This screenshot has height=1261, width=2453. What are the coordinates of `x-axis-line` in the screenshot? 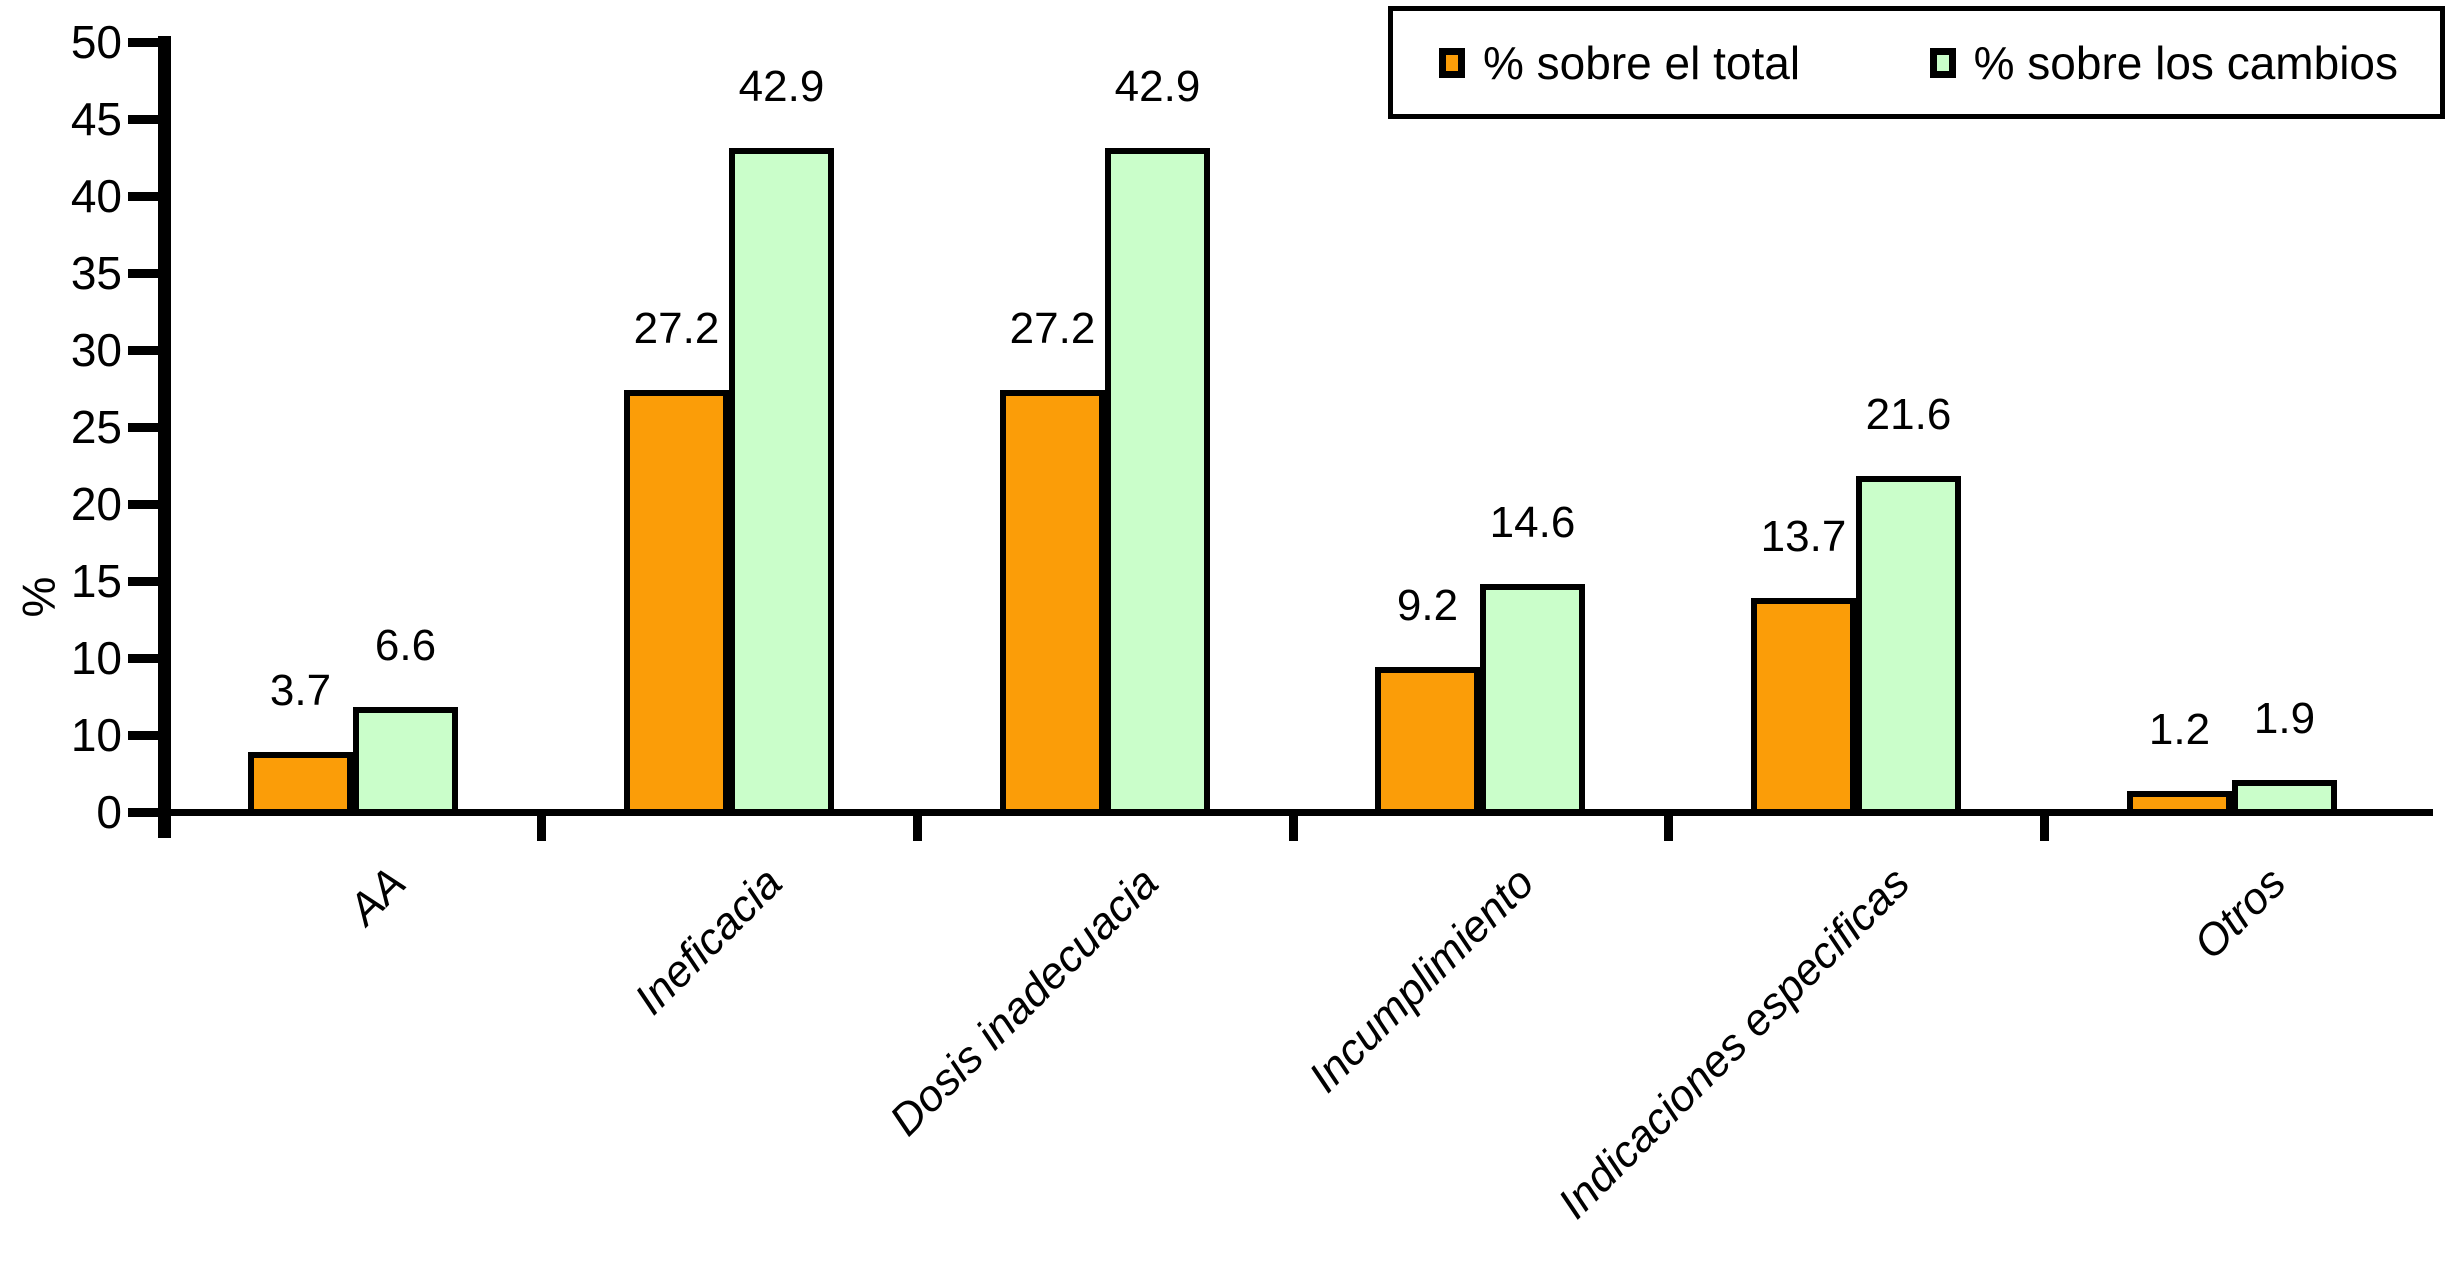 It's located at (1295, 812).